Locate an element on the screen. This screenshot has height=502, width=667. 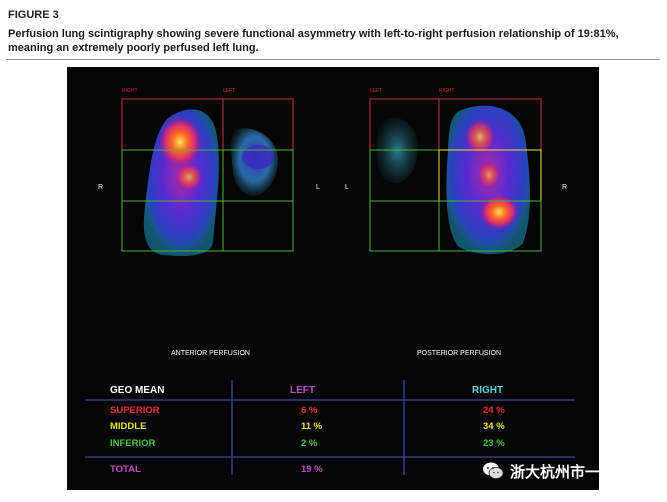
middle-left-value: 11 % is located at coordinates (312, 426).